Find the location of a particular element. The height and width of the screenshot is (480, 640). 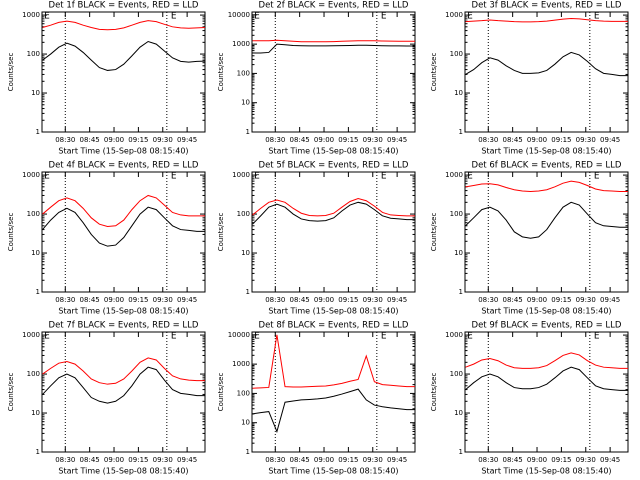

chart-title: Det 5f BLACK = Events, RED = LLD is located at coordinates (334, 166).